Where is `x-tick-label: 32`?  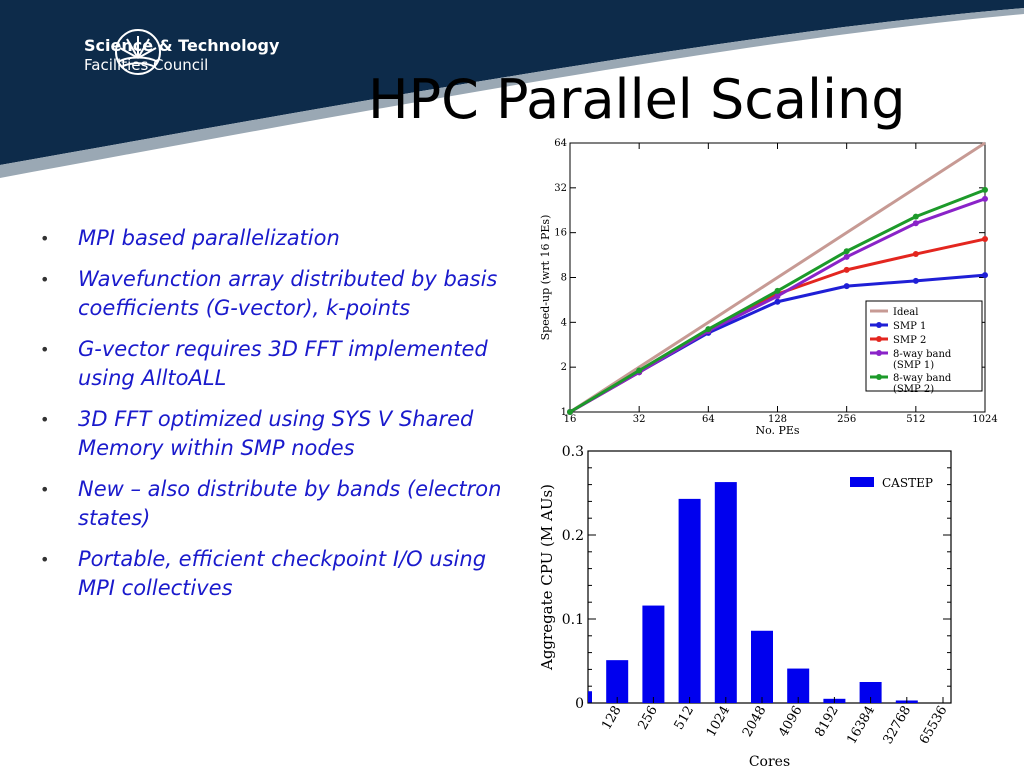
x-tick-label: 32 is located at coordinates (639, 419).